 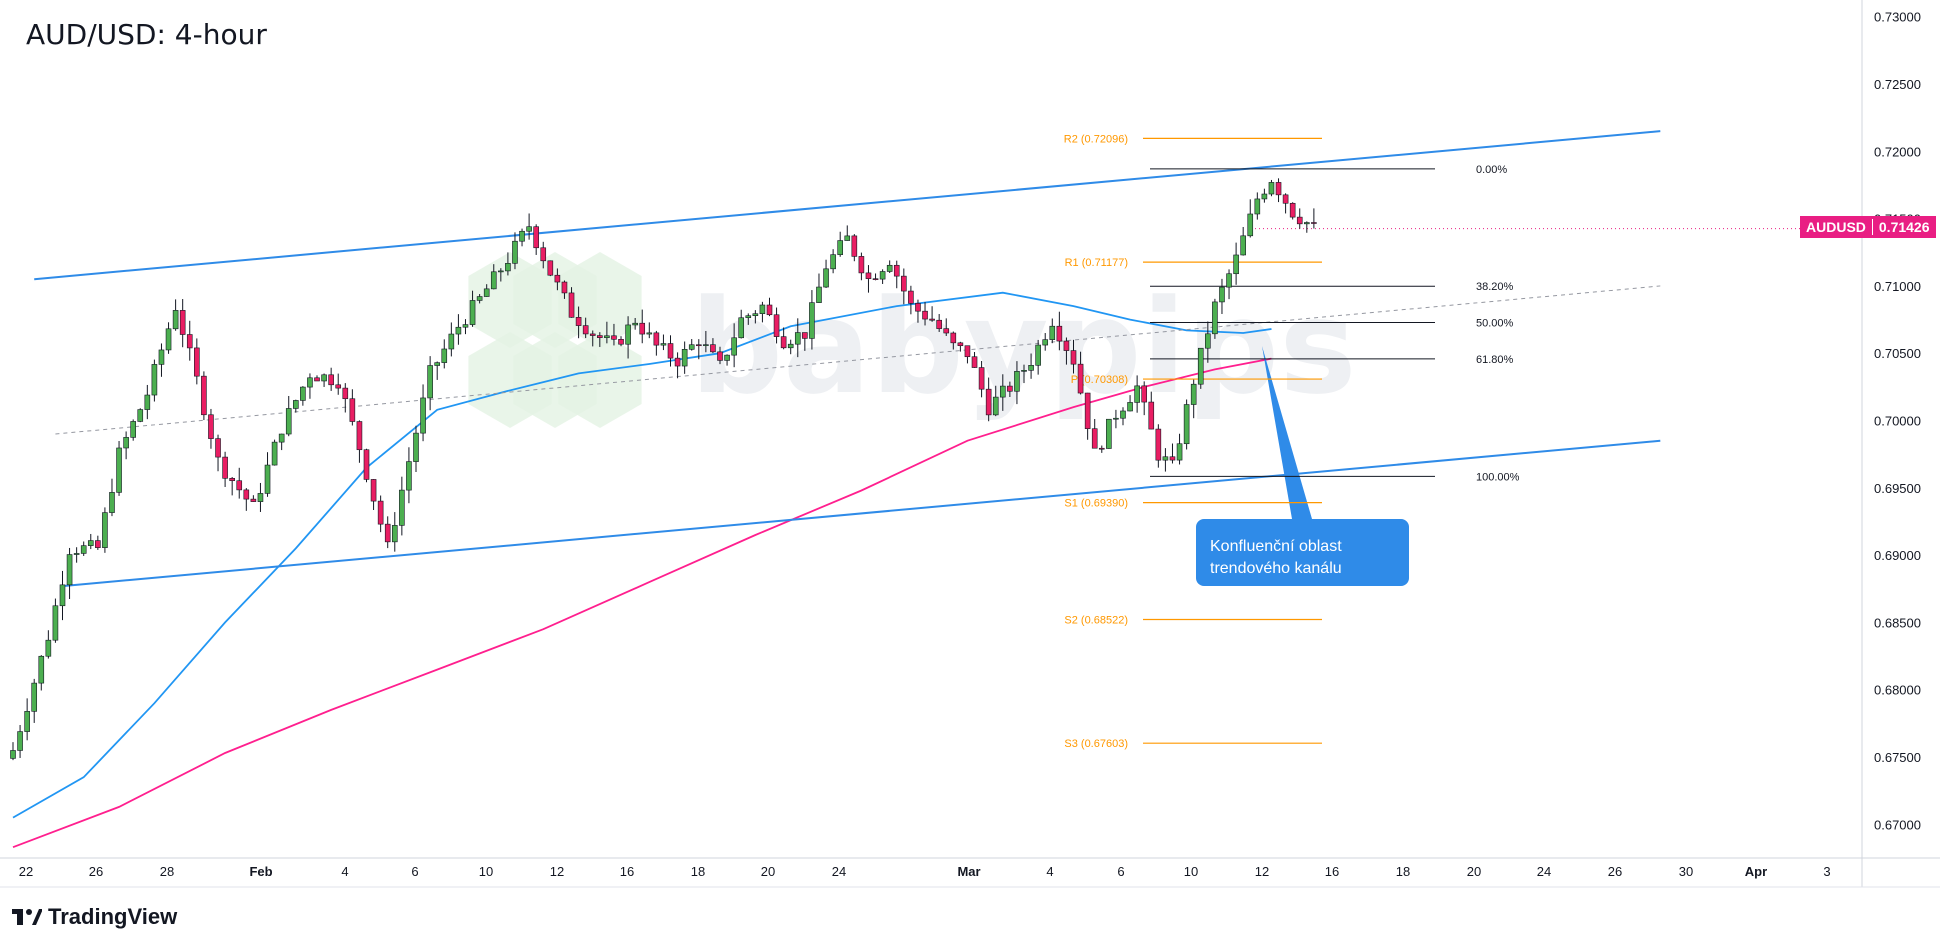 What do you see at coordinates (486, 871) in the screenshot?
I see `x-tick-label: 10` at bounding box center [486, 871].